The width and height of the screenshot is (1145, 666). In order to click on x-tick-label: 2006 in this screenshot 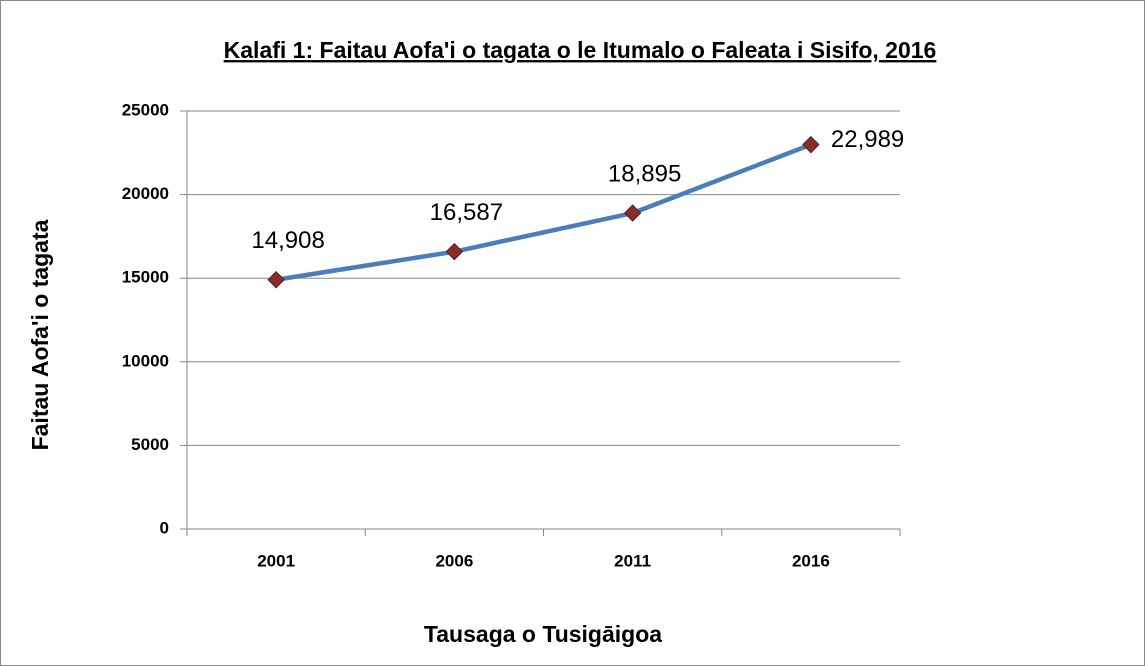, I will do `click(454, 560)`.